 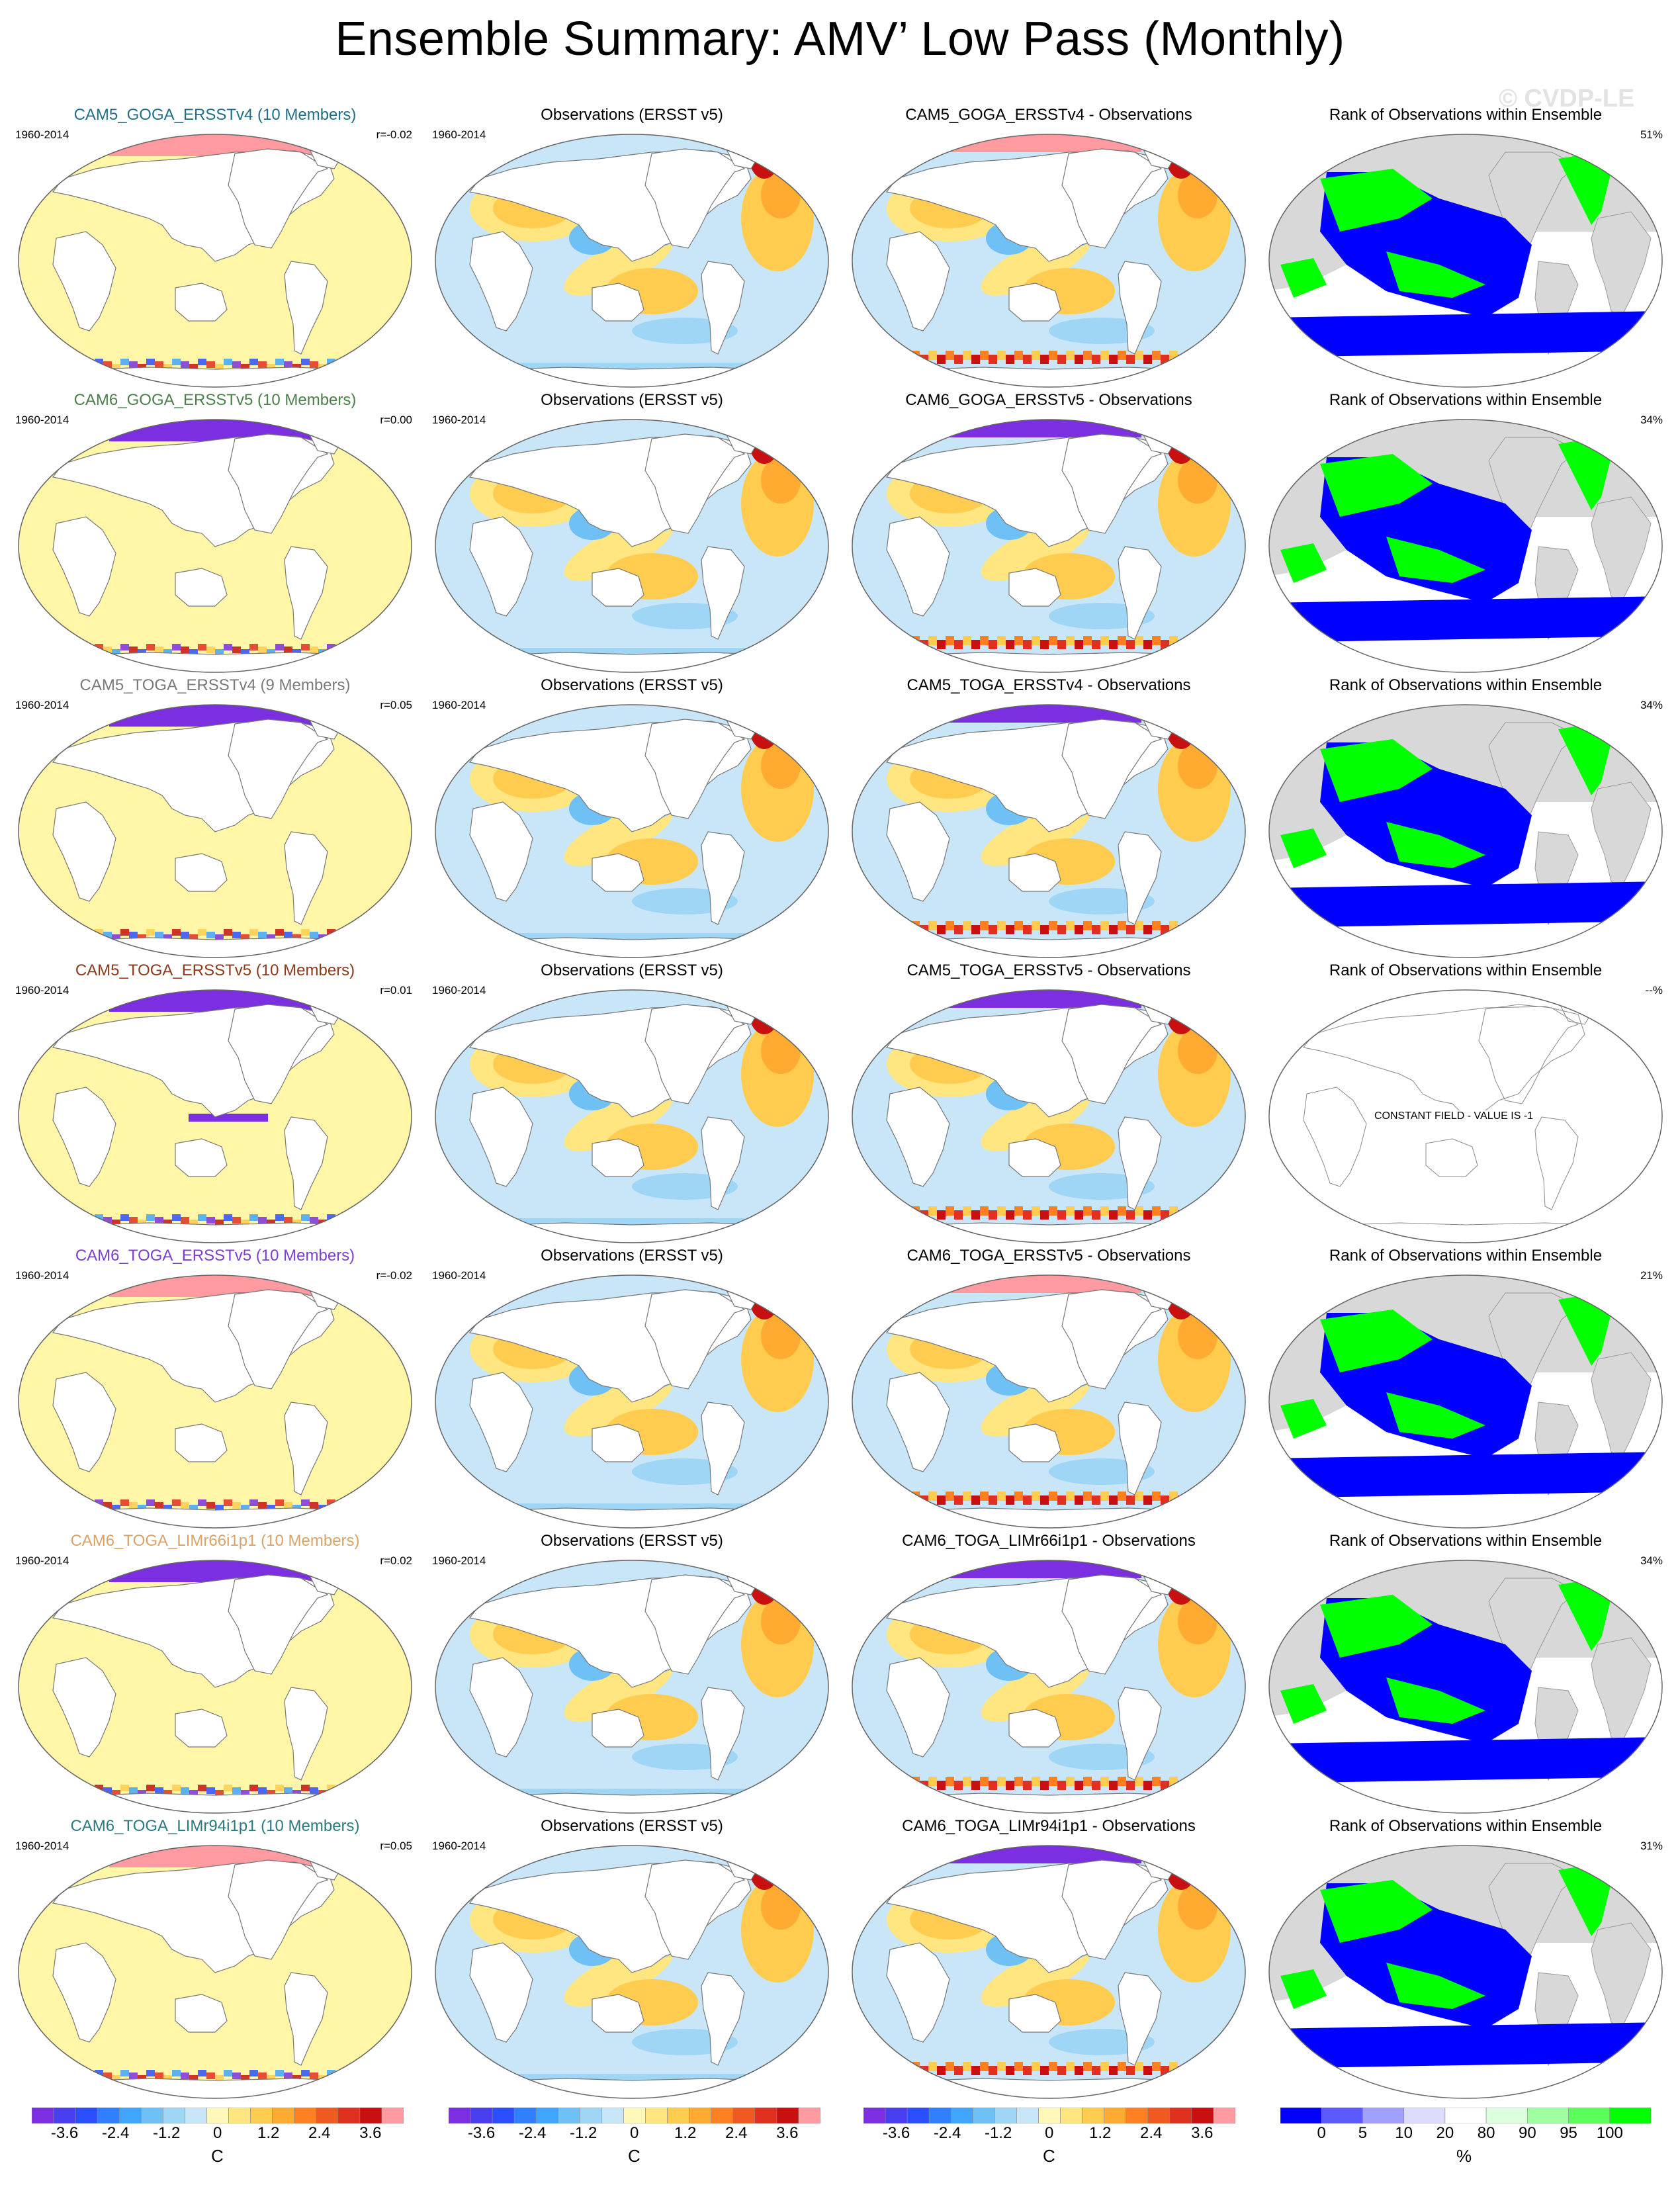 I want to click on colorbar-model-unit: C, so click(x=218, y=2156).